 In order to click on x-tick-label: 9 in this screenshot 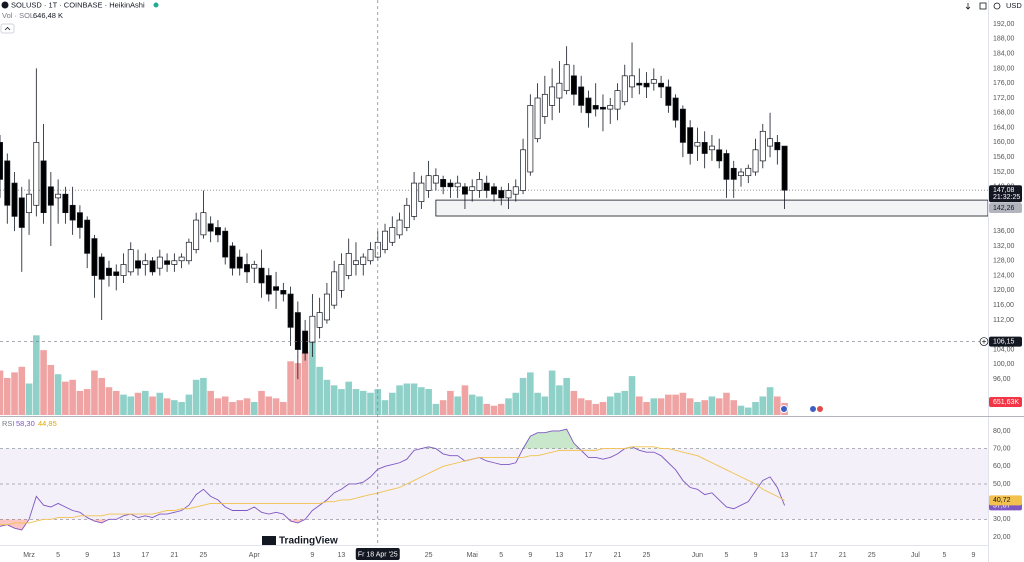, I will do `click(87, 555)`.